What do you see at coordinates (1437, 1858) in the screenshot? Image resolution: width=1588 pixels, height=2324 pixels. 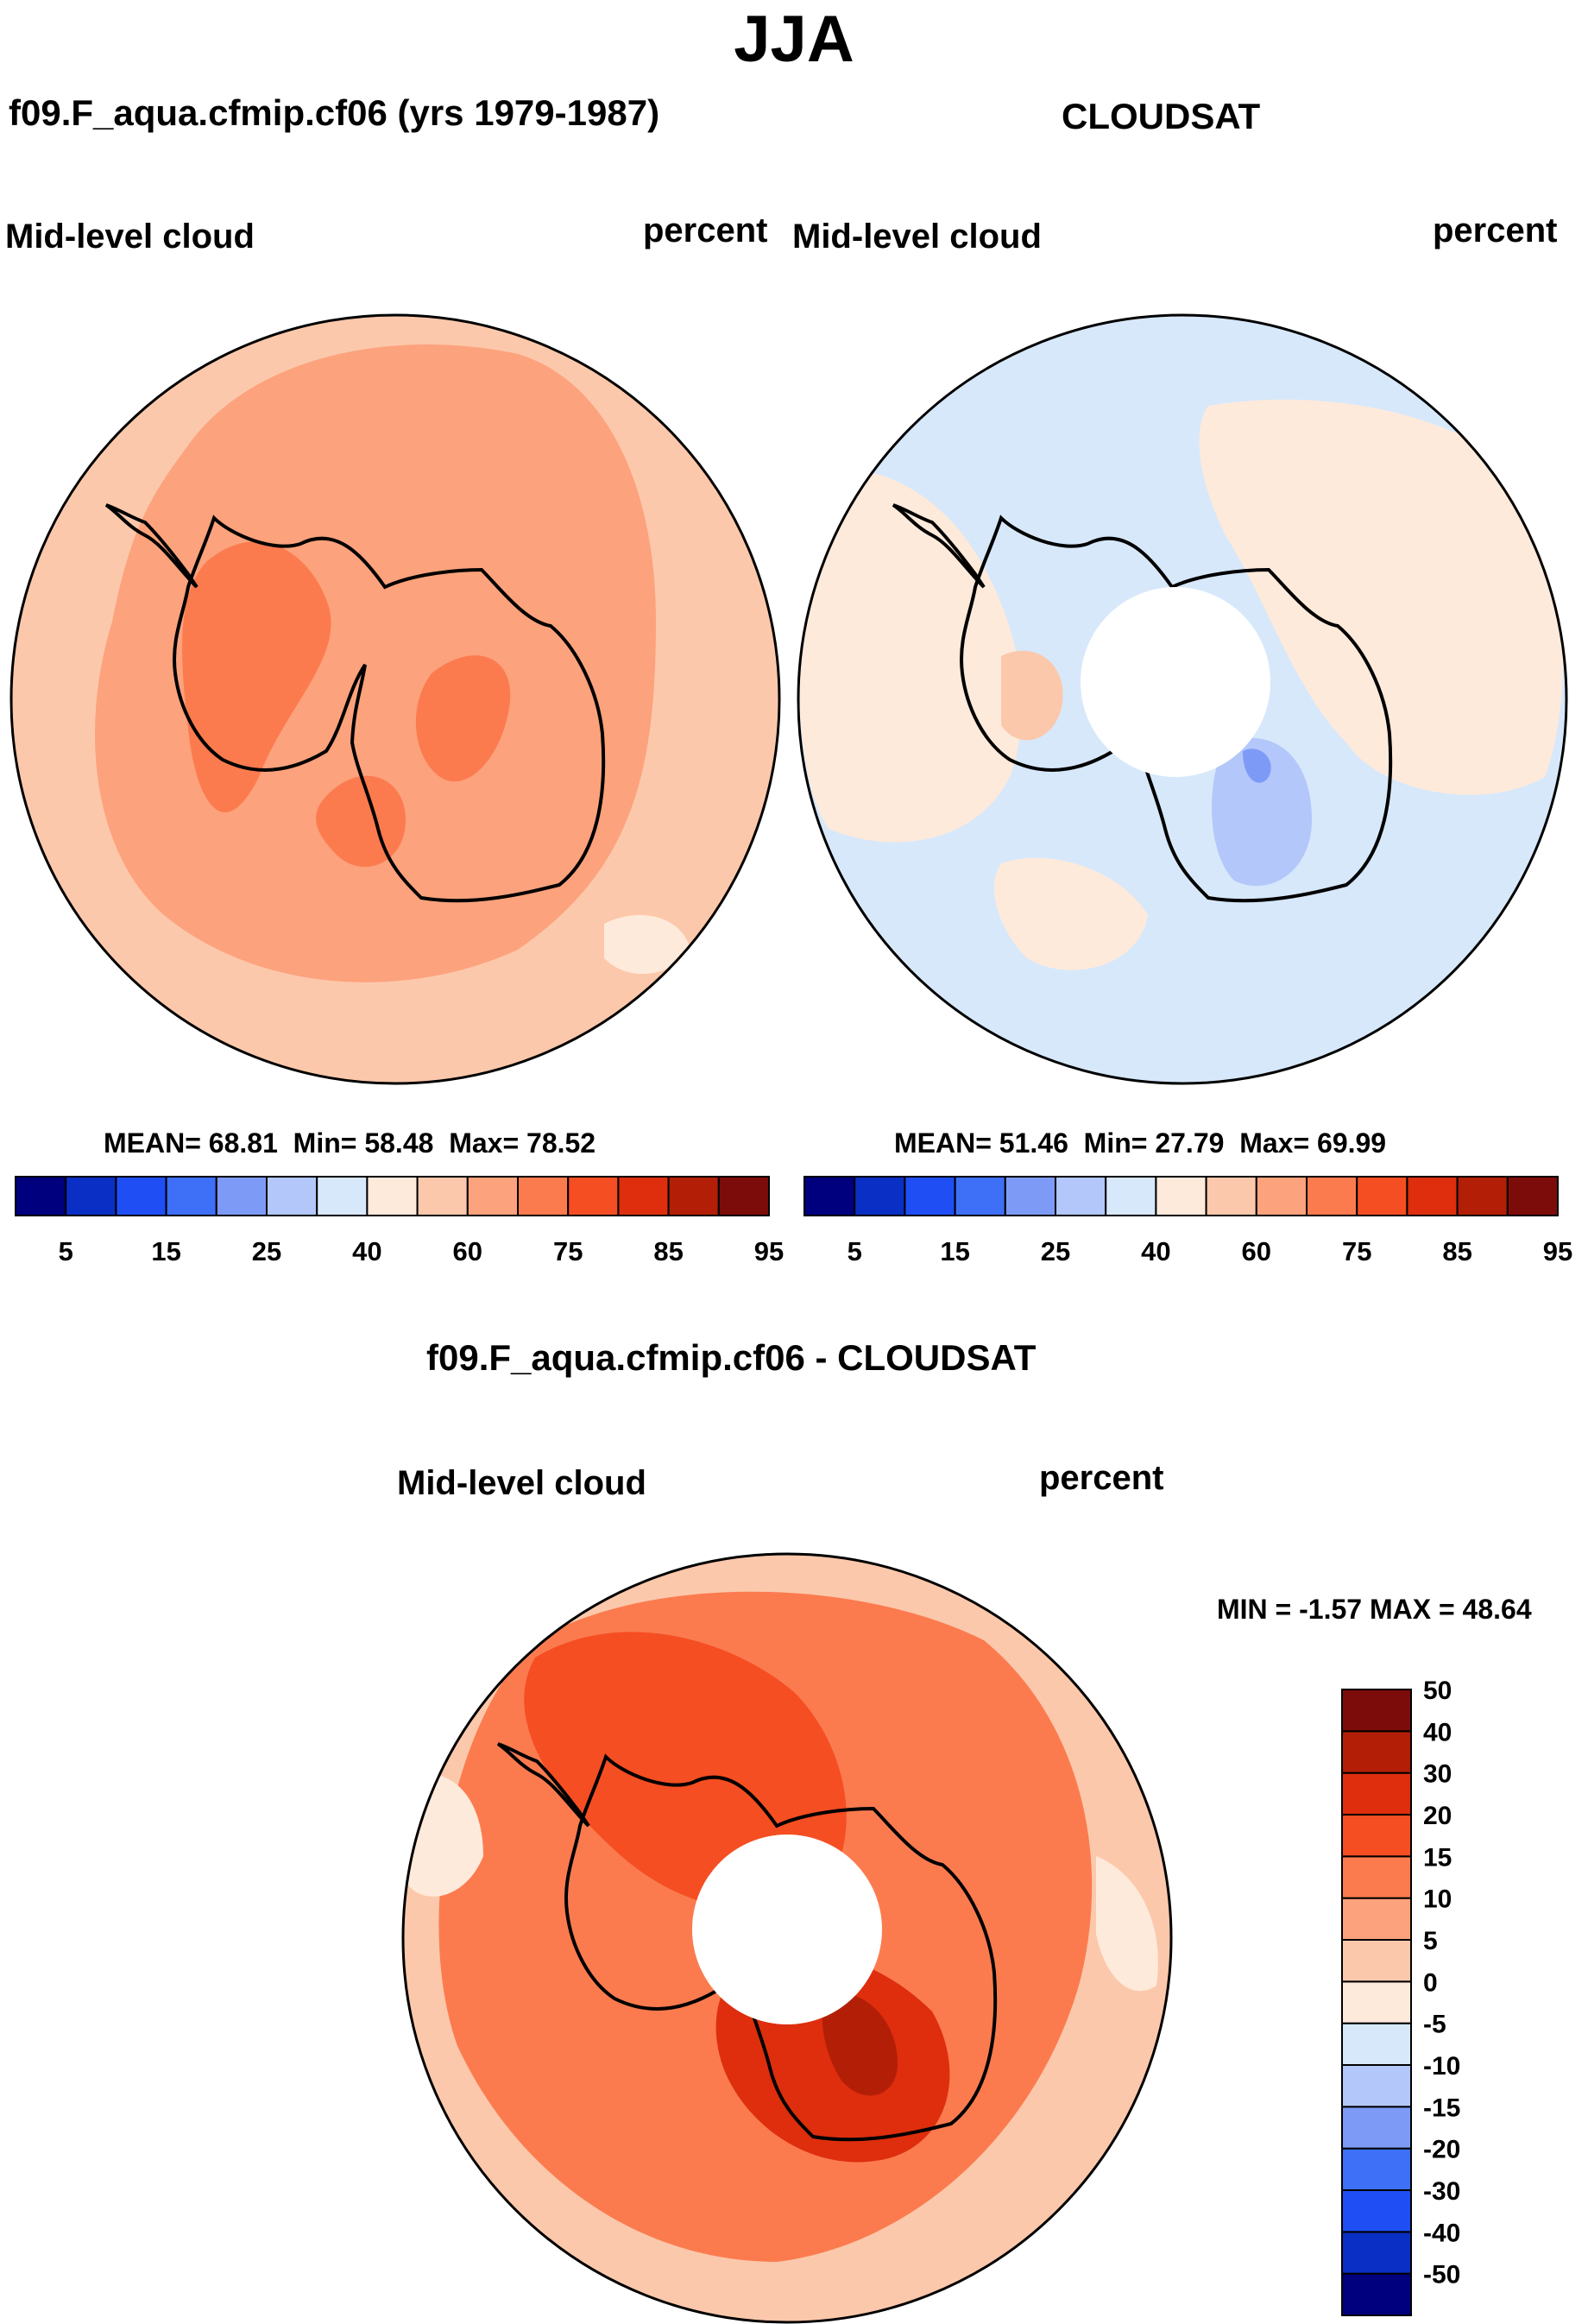 I see `panel-3-colorbar-label-10: 15` at bounding box center [1437, 1858].